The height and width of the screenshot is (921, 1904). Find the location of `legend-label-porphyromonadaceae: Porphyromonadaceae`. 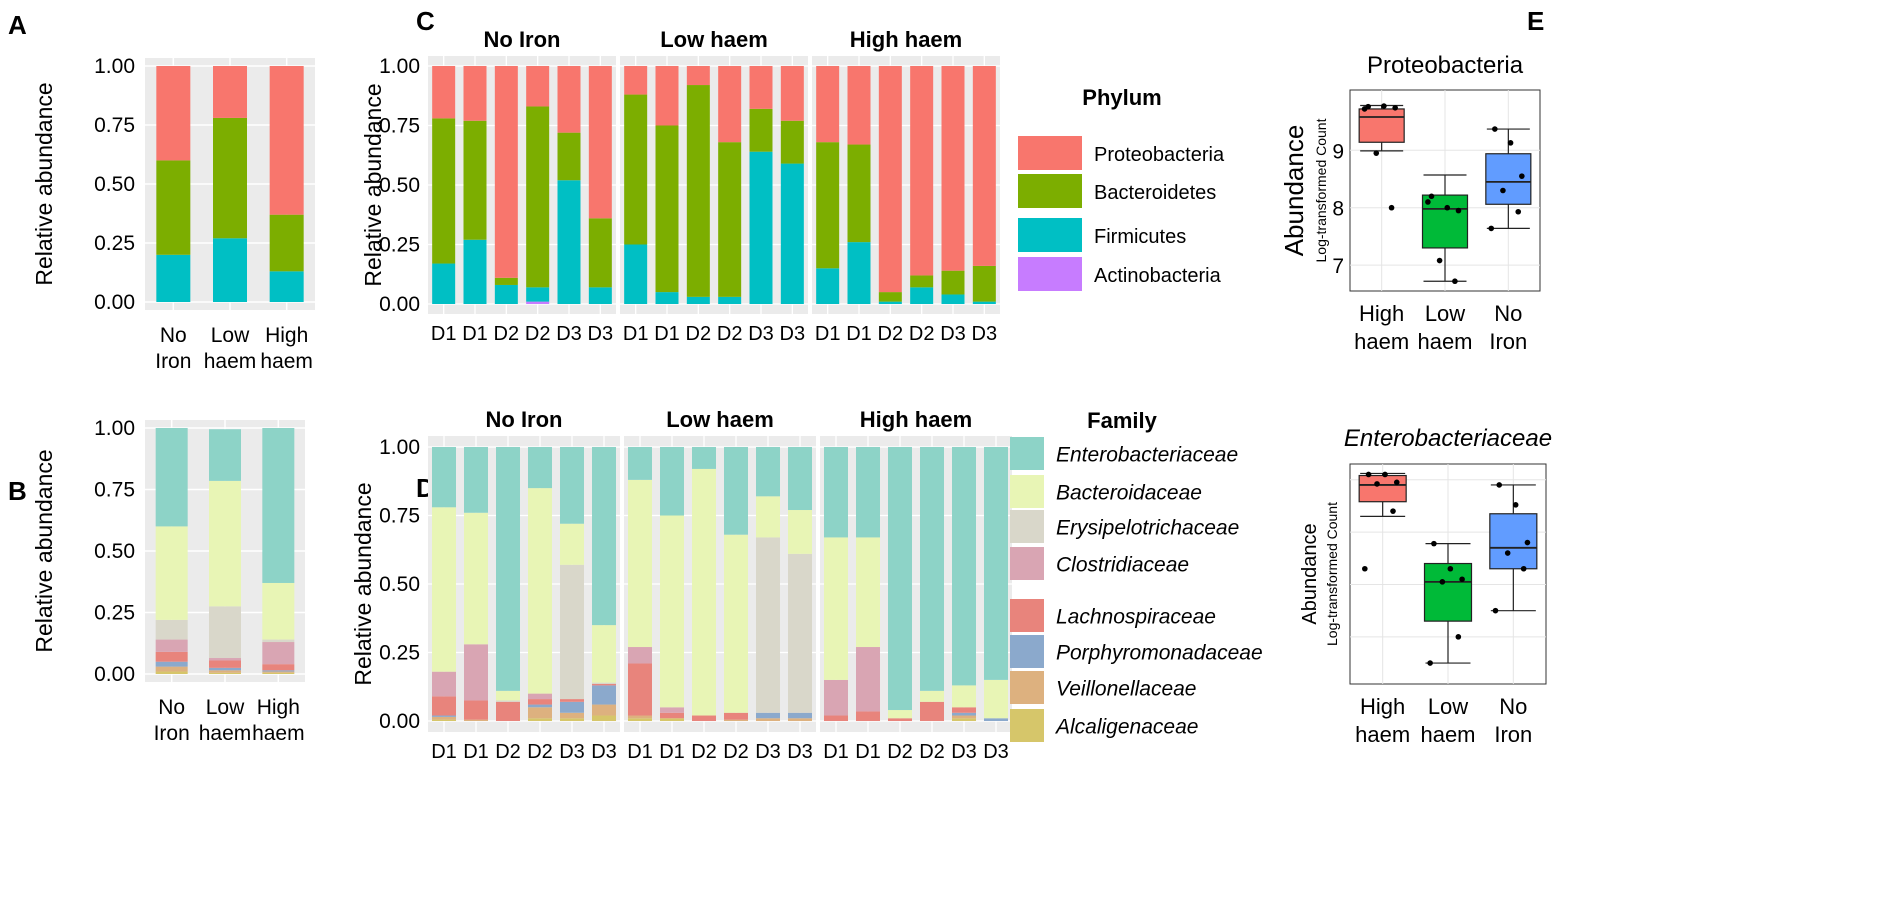

legend-label-porphyromonadaceae: Porphyromonadaceae is located at coordinates (1159, 653).